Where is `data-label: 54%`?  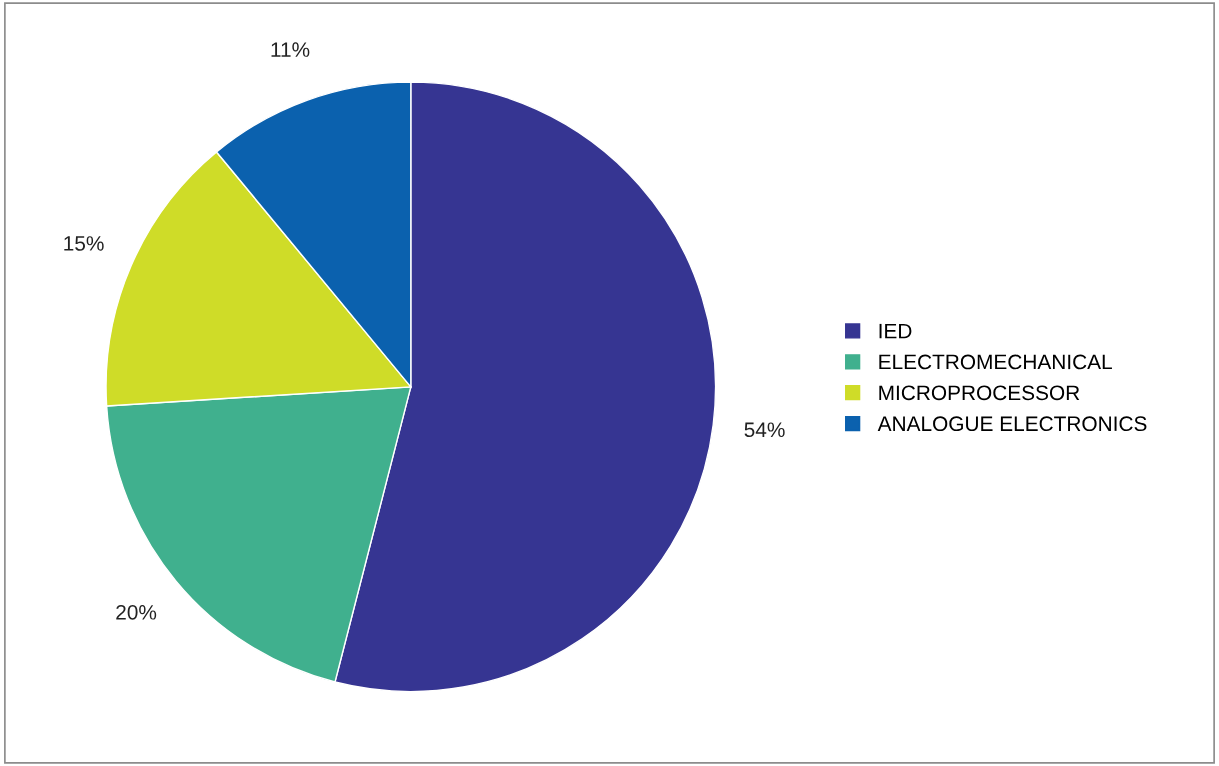 data-label: 54% is located at coordinates (764, 430).